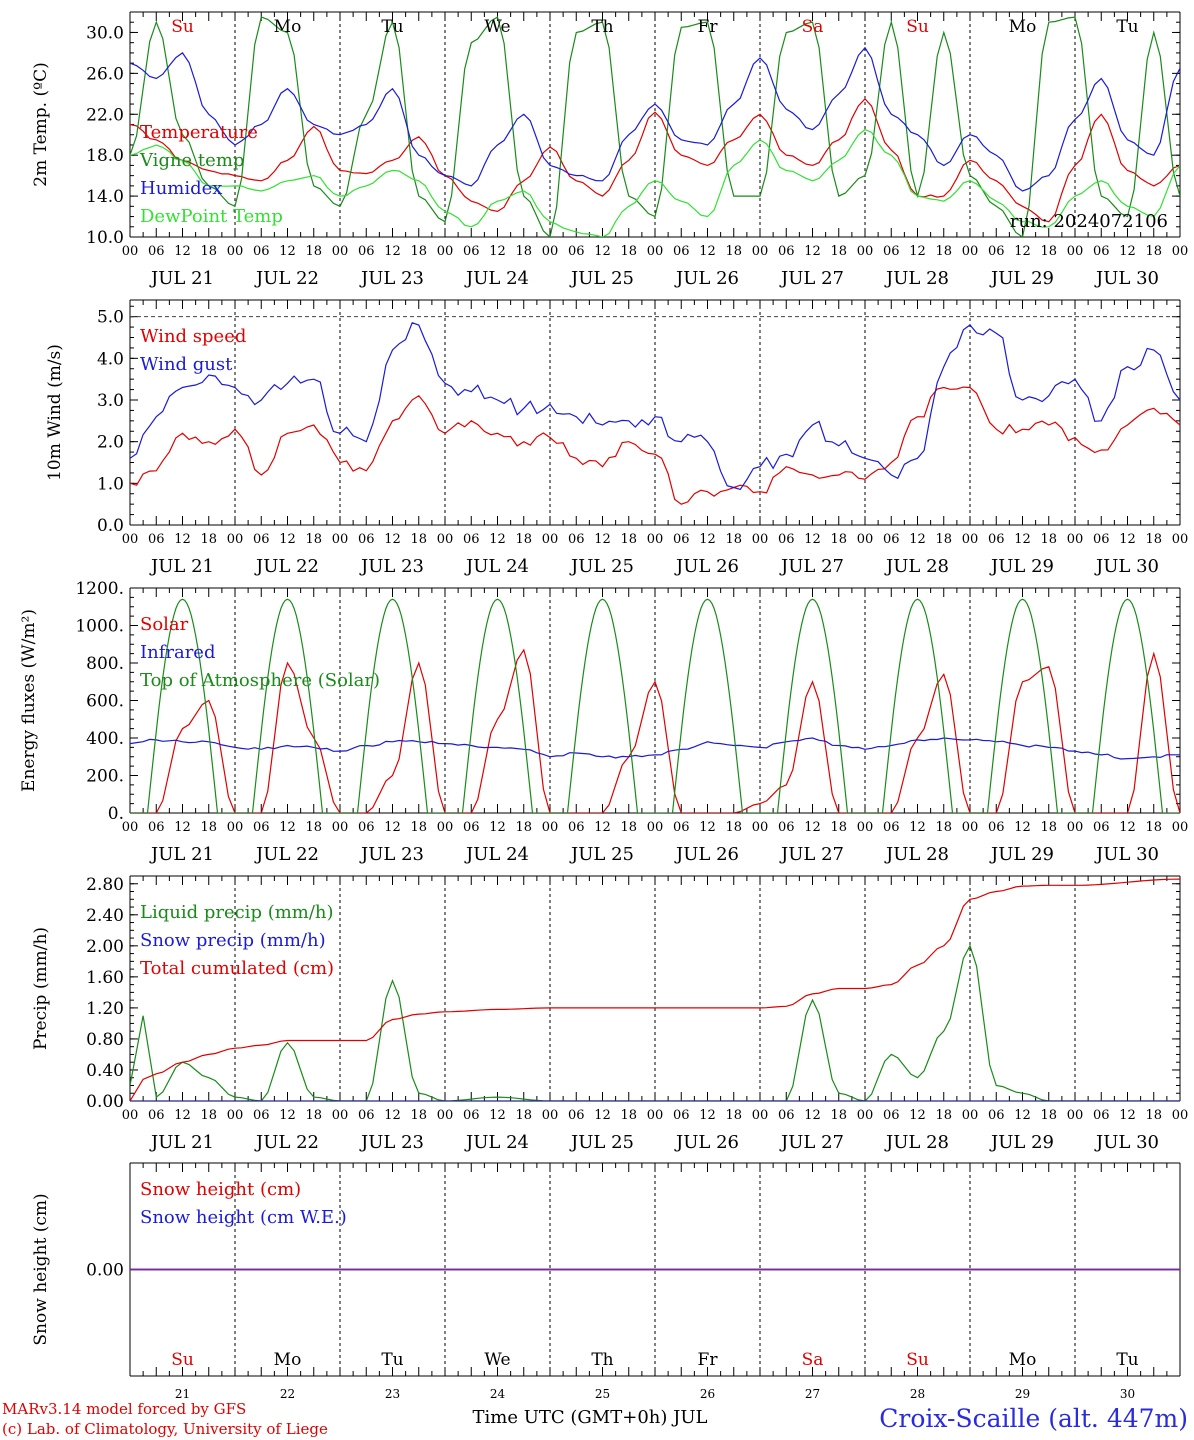 This screenshot has height=1440, width=1194. Describe the element at coordinates (392, 27) in the screenshot. I see `weekday-label: Tu` at that location.